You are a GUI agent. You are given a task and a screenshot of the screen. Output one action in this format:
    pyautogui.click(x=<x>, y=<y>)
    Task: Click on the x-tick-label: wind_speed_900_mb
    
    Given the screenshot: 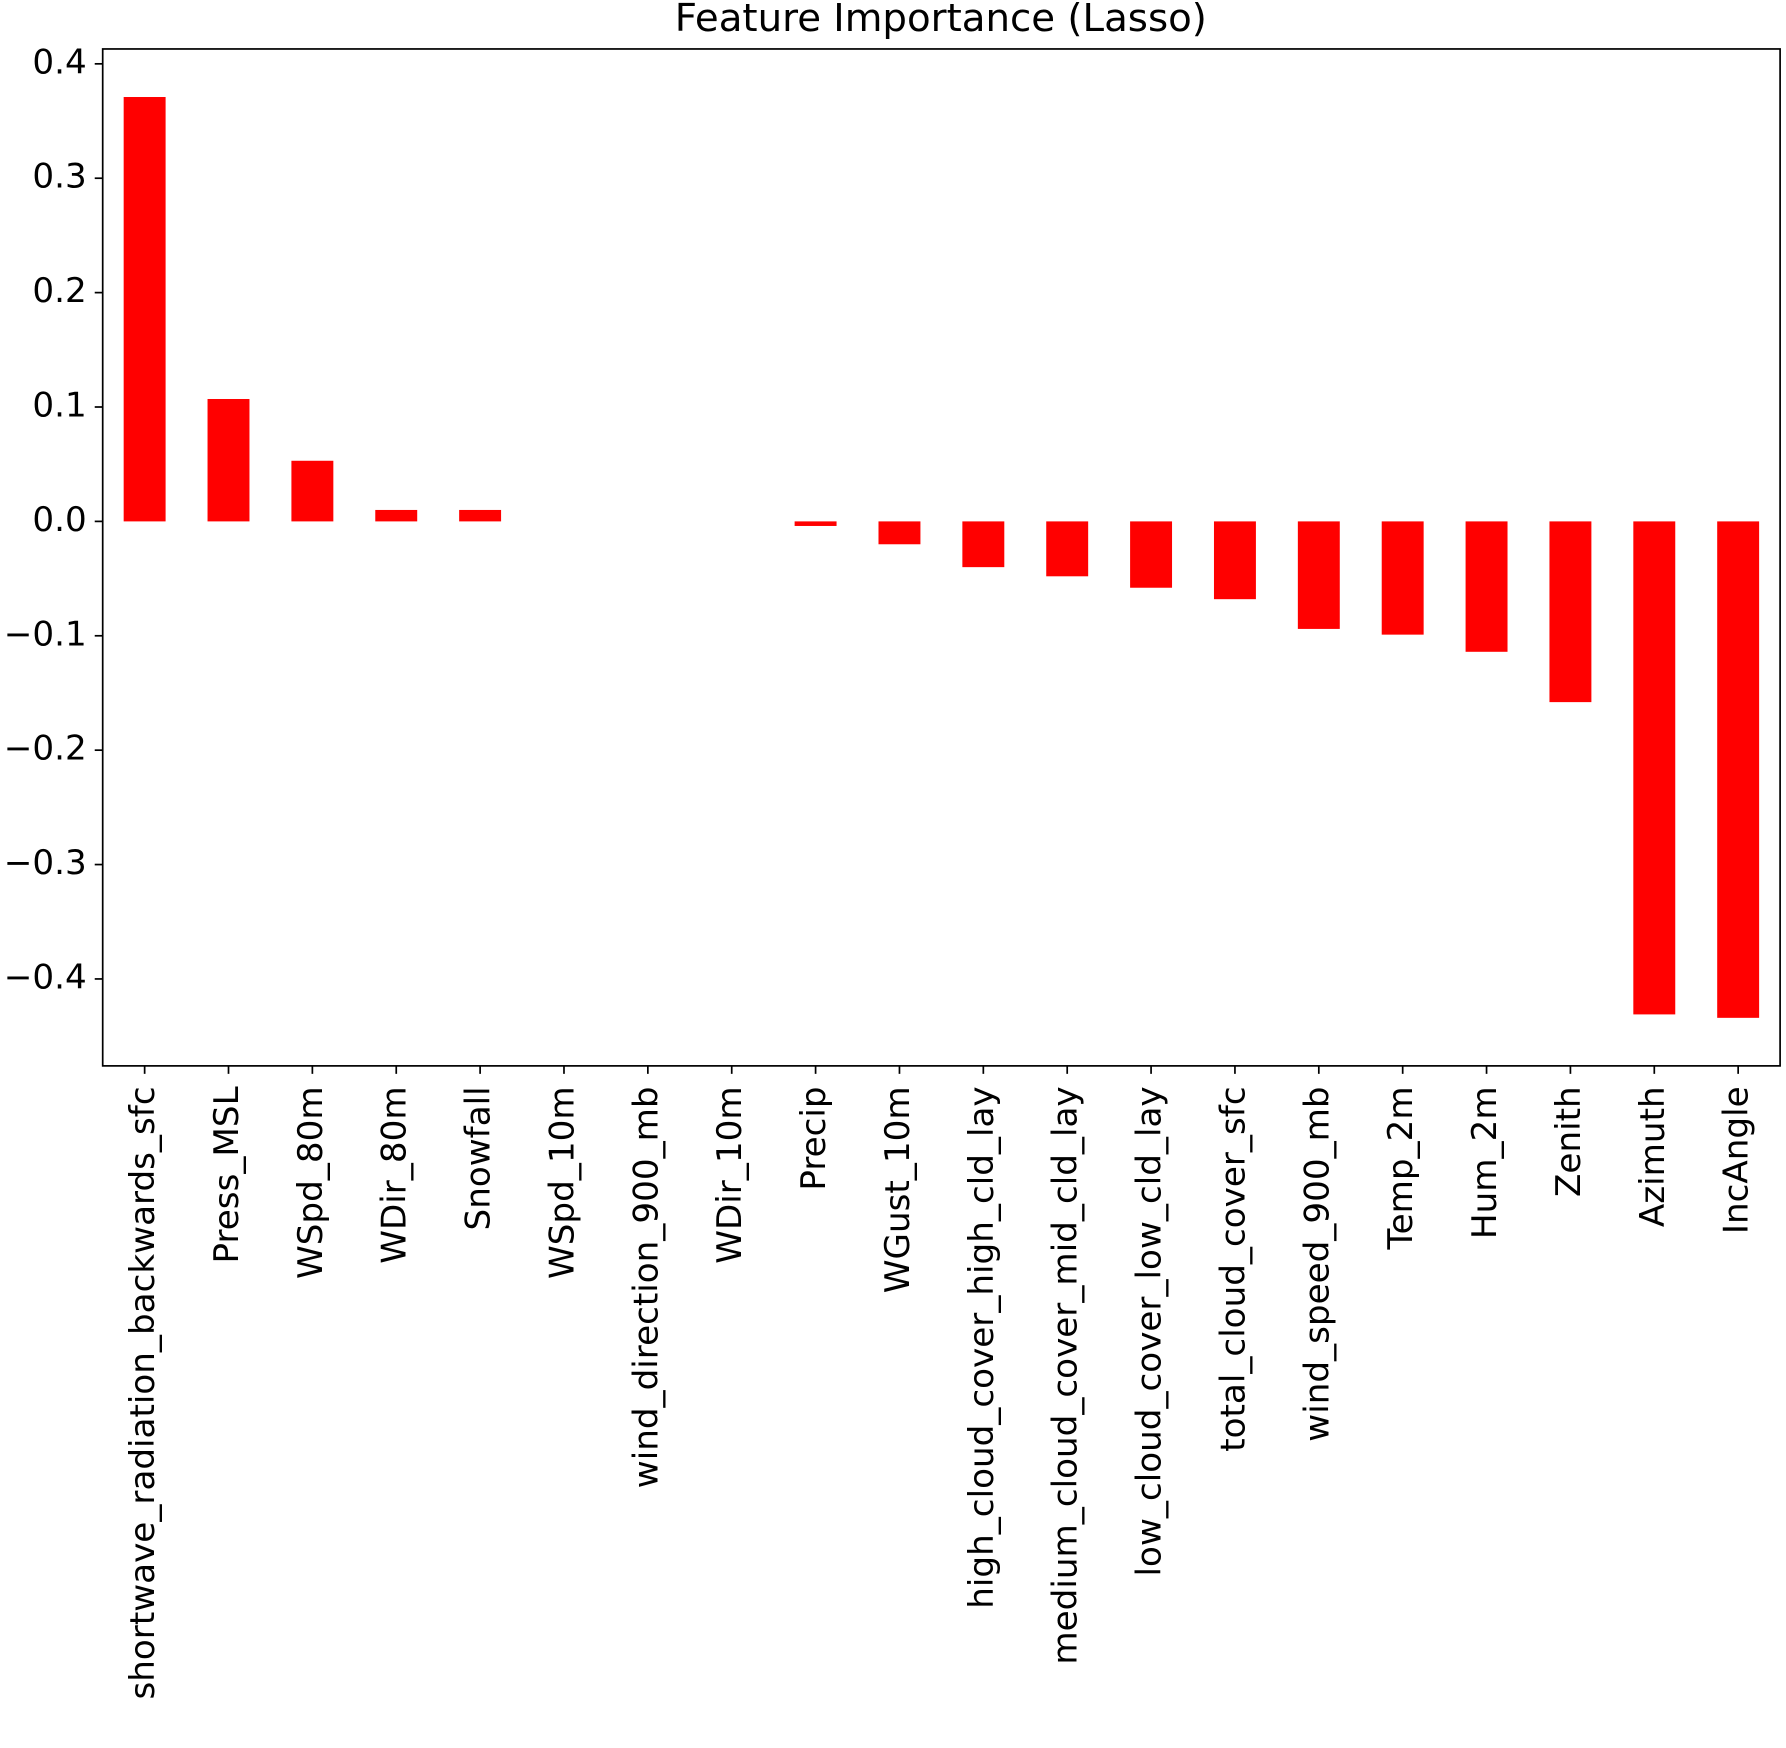 What is the action you would take?
    pyautogui.click(x=1317, y=1263)
    